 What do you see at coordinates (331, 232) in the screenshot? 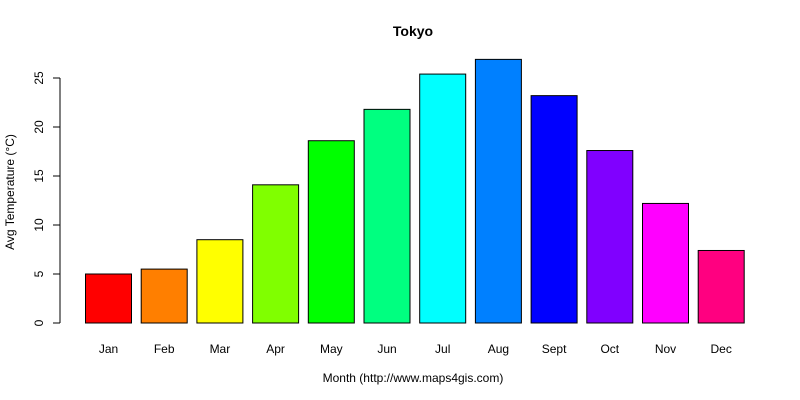
I see `bar-may` at bounding box center [331, 232].